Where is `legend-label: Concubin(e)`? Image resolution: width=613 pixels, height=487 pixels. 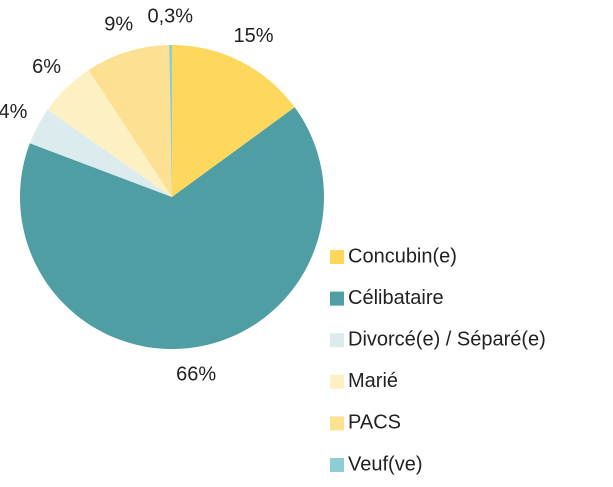
legend-label: Concubin(e) is located at coordinates (402, 256).